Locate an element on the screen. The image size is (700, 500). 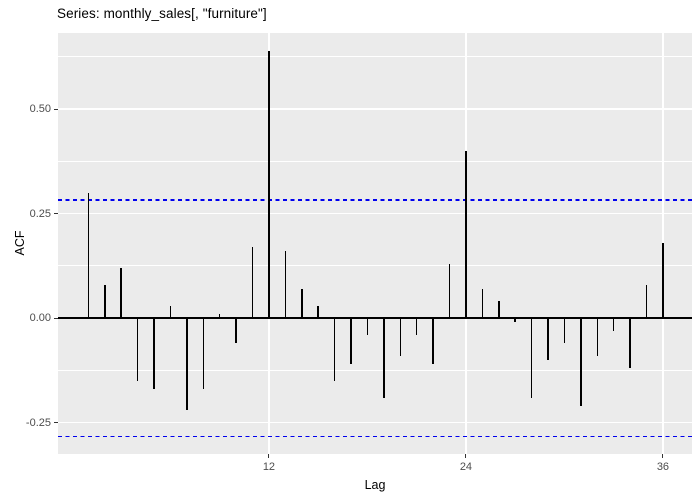
x-tick-label: 12 is located at coordinates (269, 467).